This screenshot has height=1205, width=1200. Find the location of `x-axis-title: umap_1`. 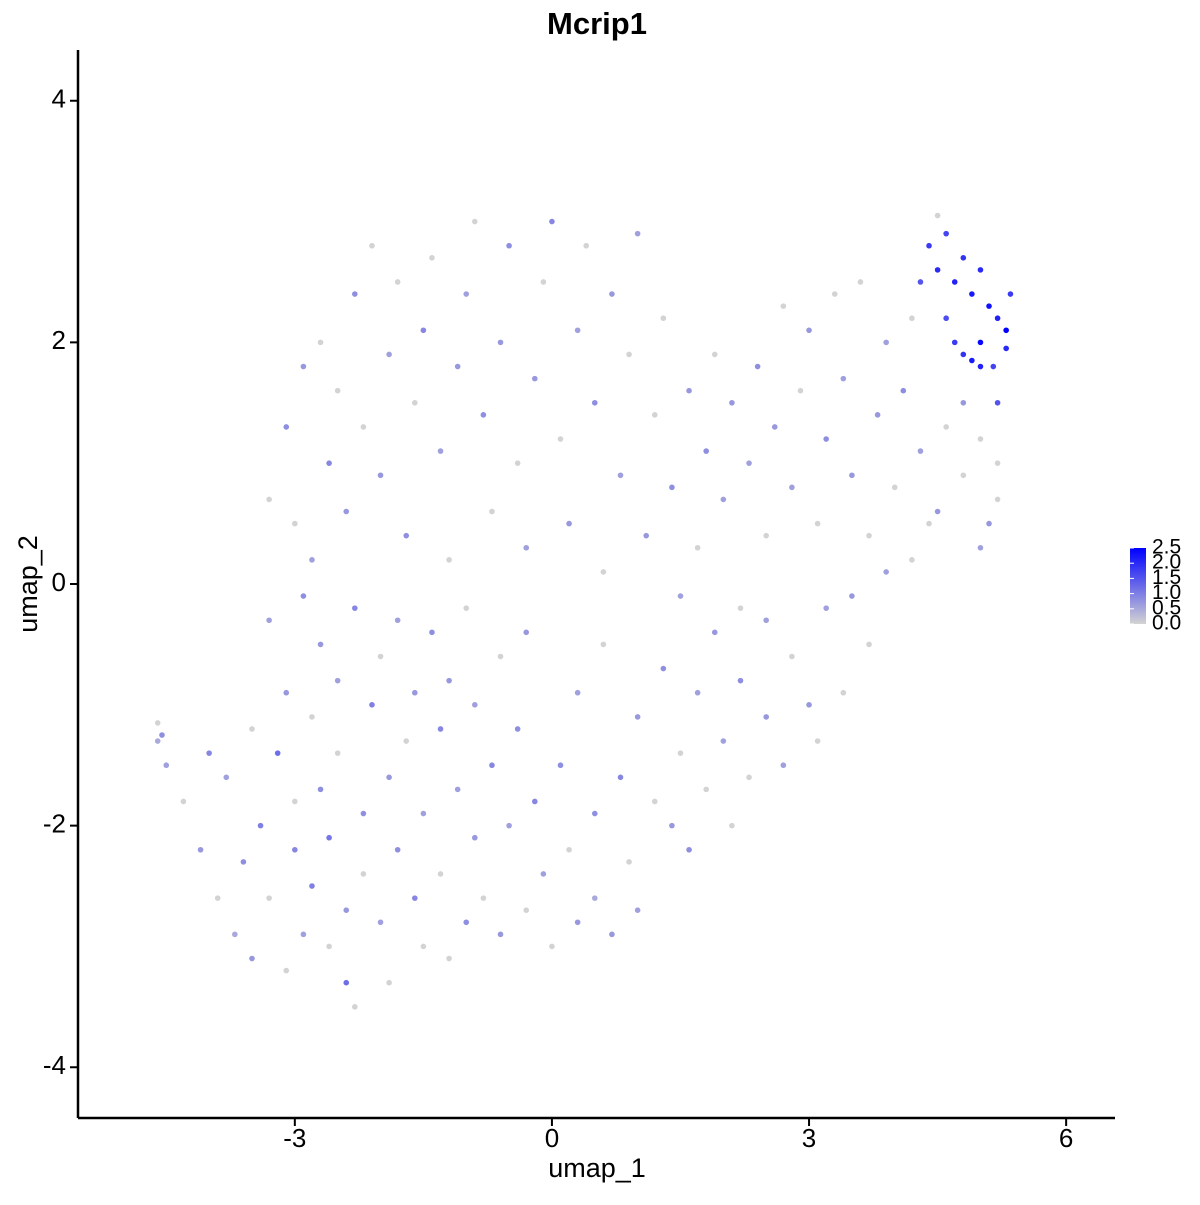

x-axis-title: umap_1 is located at coordinates (597, 1168).